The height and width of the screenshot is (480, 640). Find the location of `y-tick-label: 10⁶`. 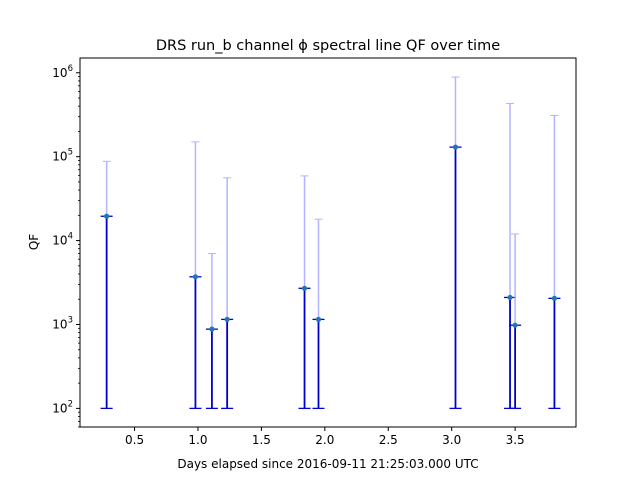

y-tick-label: 10⁶ is located at coordinates (62, 72).